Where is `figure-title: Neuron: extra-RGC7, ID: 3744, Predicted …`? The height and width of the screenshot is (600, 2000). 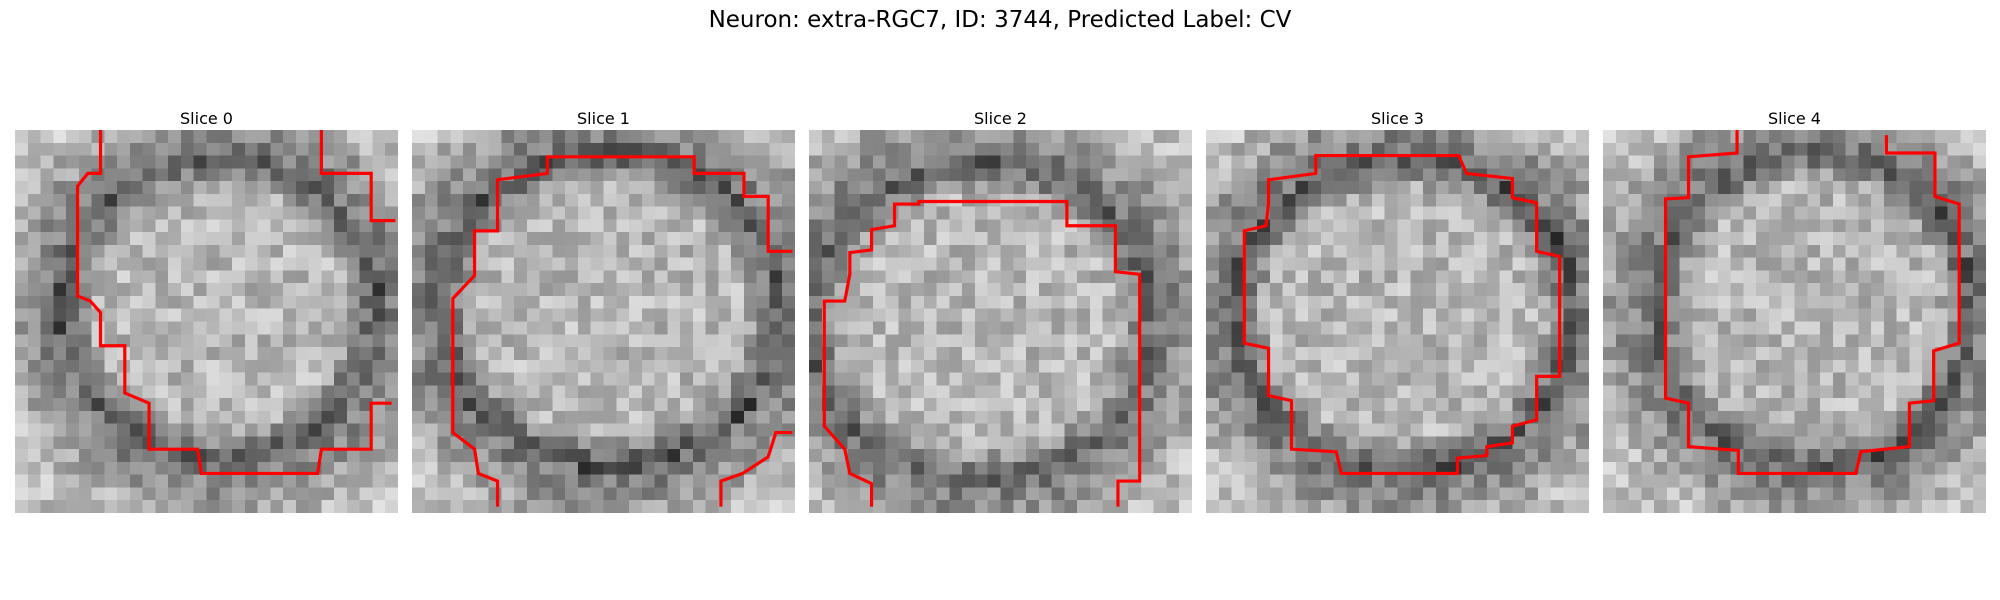 figure-title: Neuron: extra-RGC7, ID: 3744, Predicted … is located at coordinates (1000, 20).